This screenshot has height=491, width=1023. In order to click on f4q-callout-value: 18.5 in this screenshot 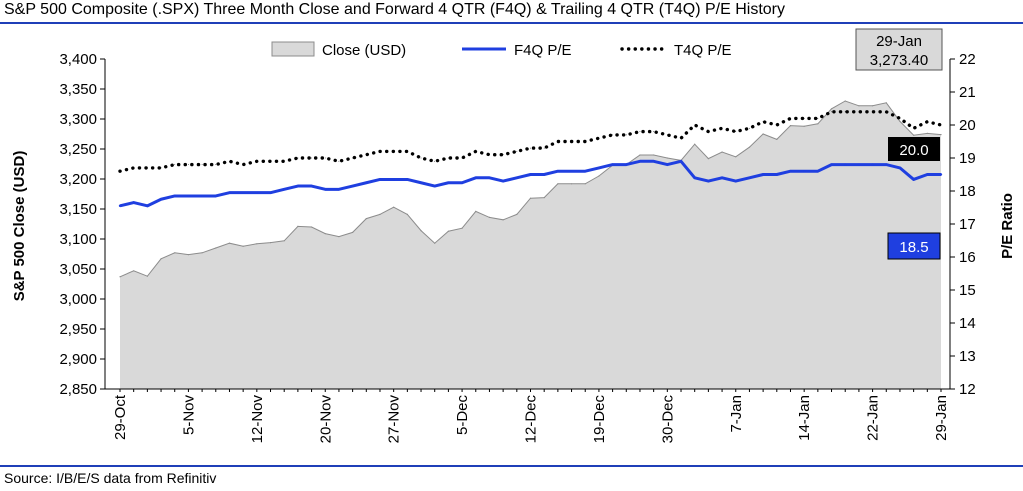, I will do `click(913, 247)`.